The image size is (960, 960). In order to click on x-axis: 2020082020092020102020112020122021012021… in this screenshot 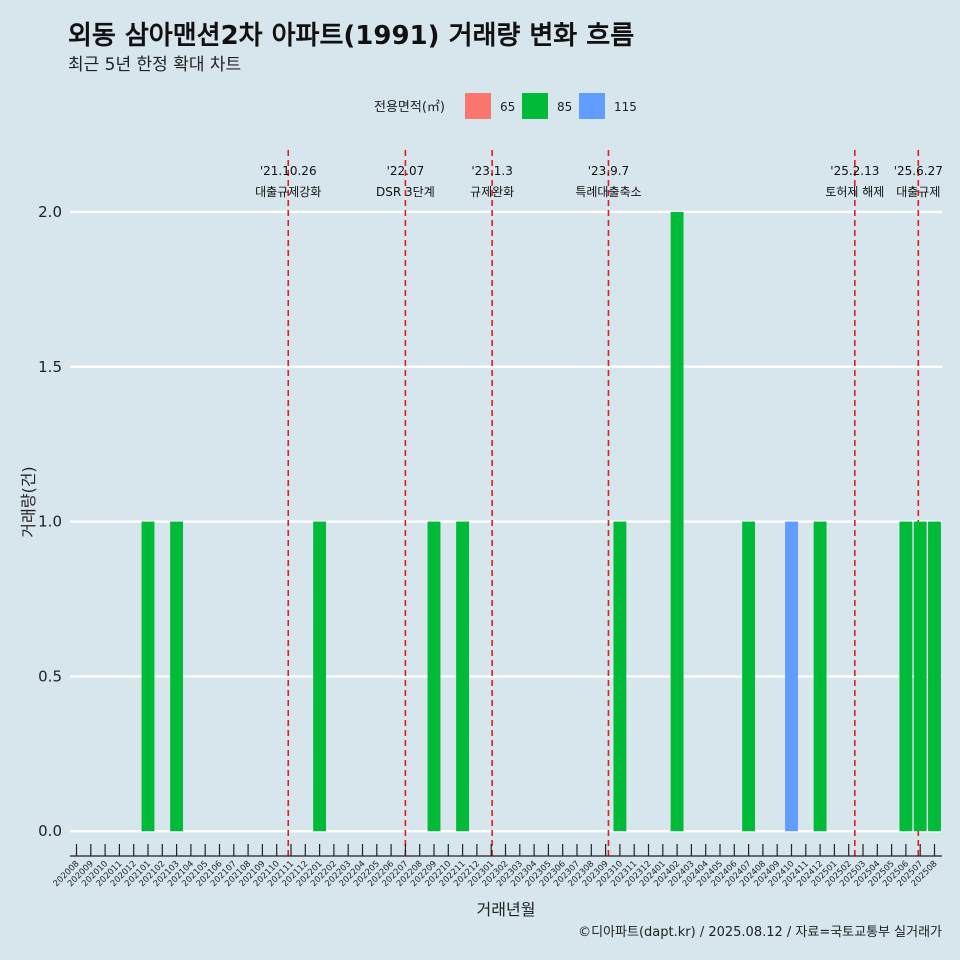, I will do `click(497, 866)`.